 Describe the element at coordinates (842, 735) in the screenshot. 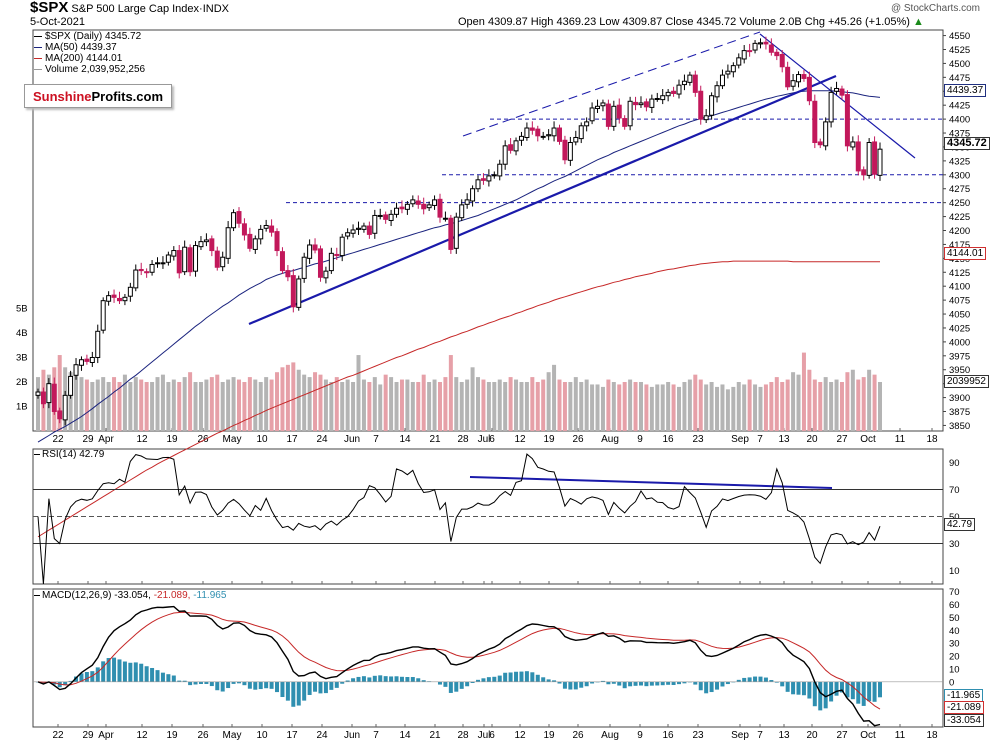

I see `date-tick-label: 27` at that location.